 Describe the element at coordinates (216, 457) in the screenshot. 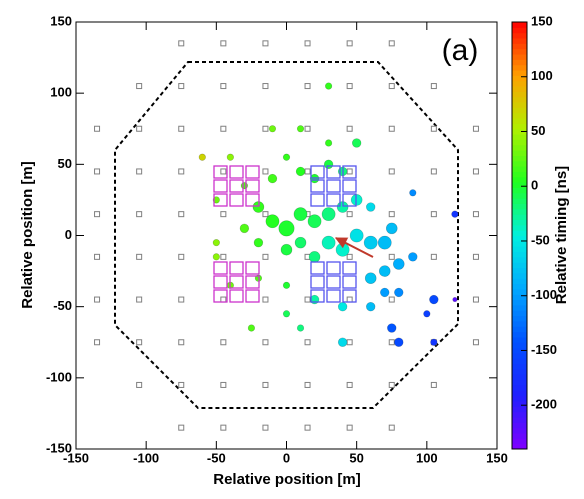

I see `x-tick-label: -50` at that location.